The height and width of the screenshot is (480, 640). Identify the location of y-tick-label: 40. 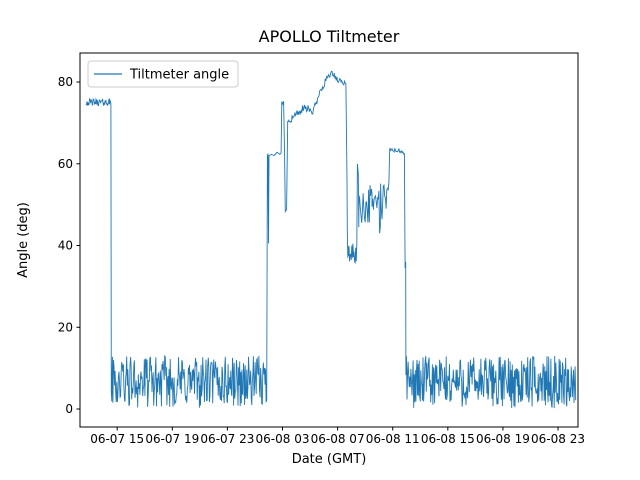
(65, 246).